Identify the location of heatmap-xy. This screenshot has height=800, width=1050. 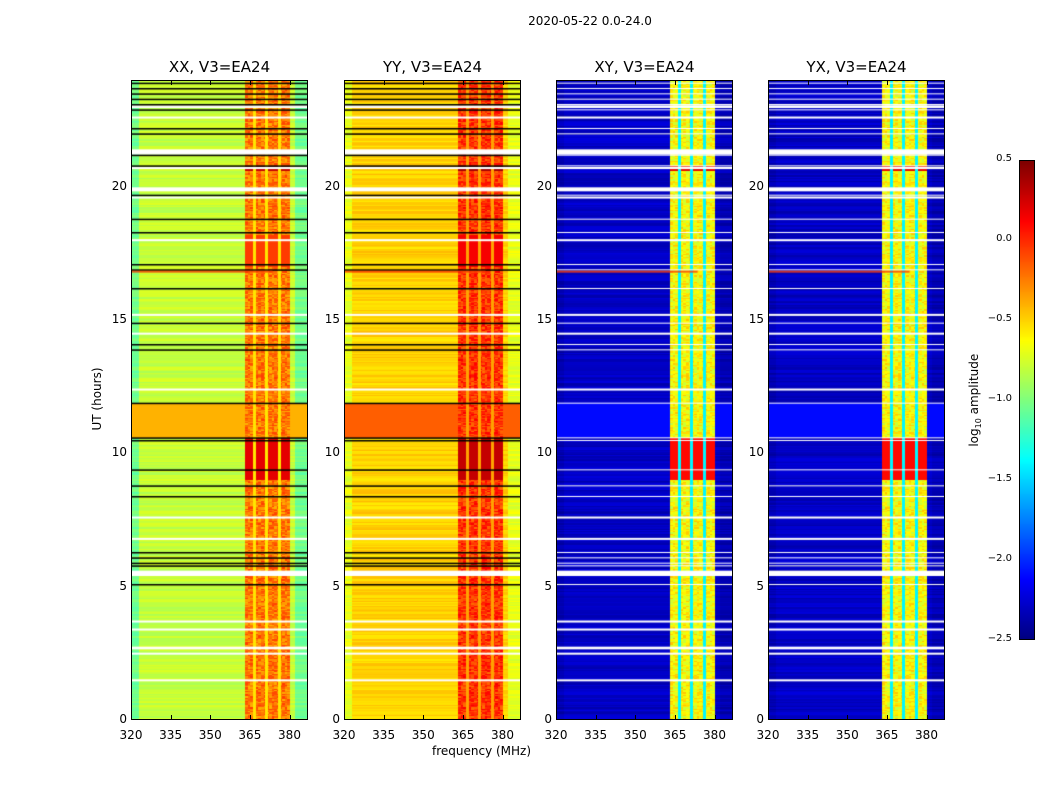
(644, 400).